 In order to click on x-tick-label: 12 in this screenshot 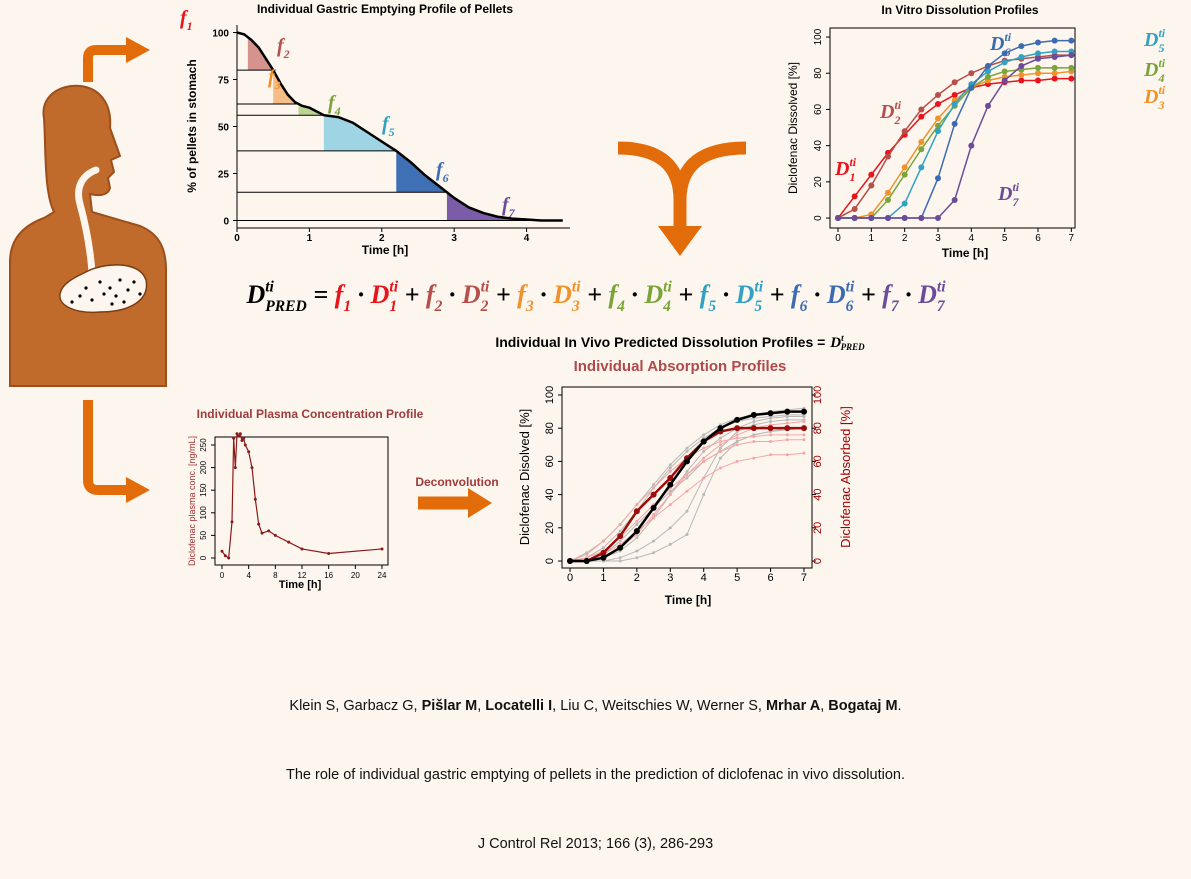, I will do `click(302, 575)`.